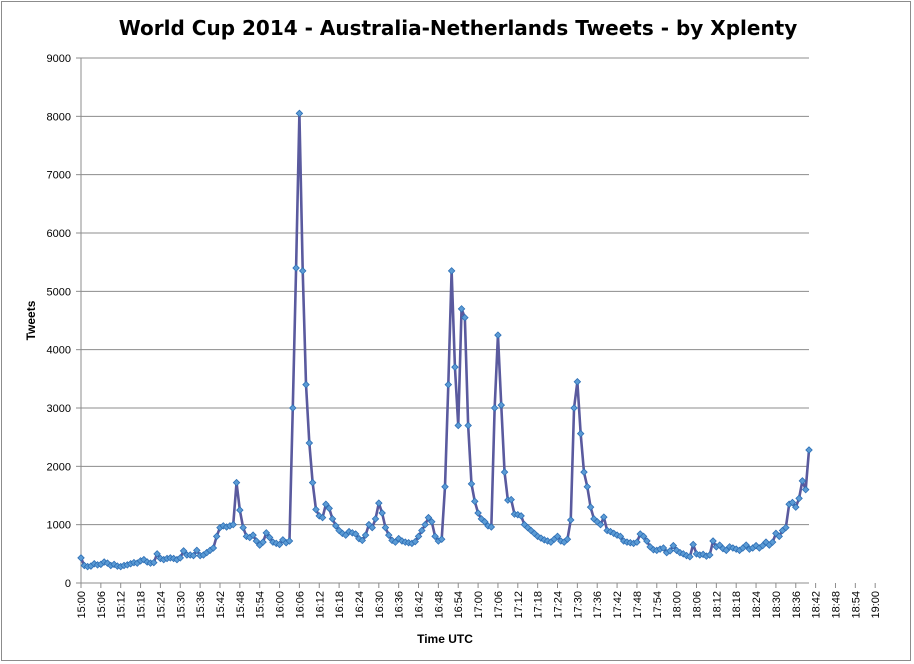 The height and width of the screenshot is (664, 914). I want to click on y-tick-label: 2000, so click(59, 467).